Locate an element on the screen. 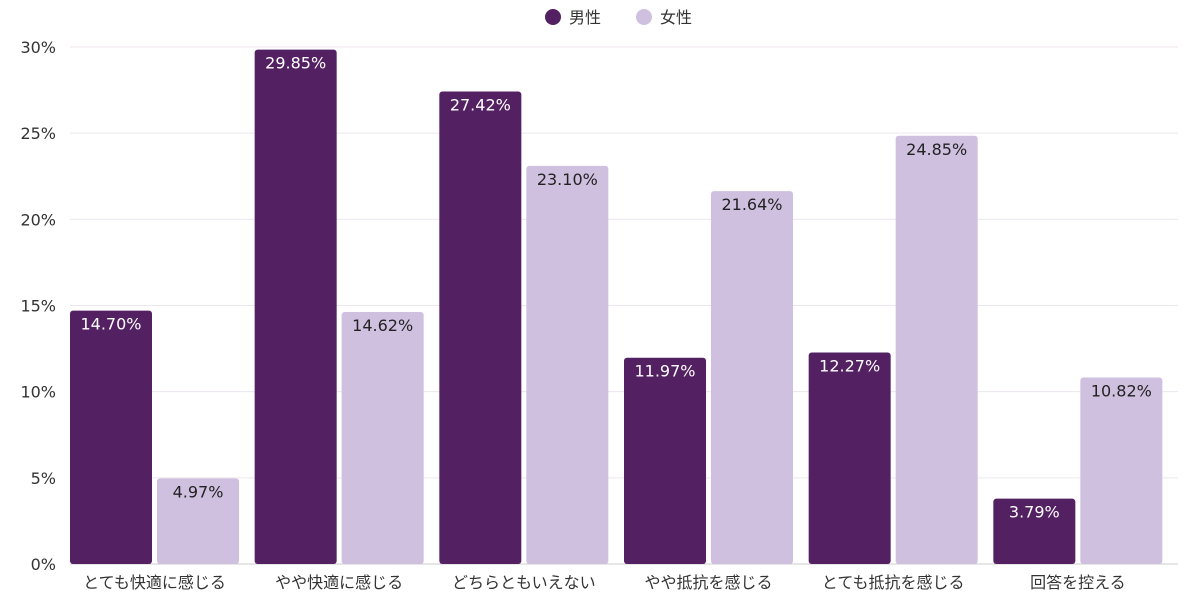  y-tick-label: 15% is located at coordinates (38, 306).